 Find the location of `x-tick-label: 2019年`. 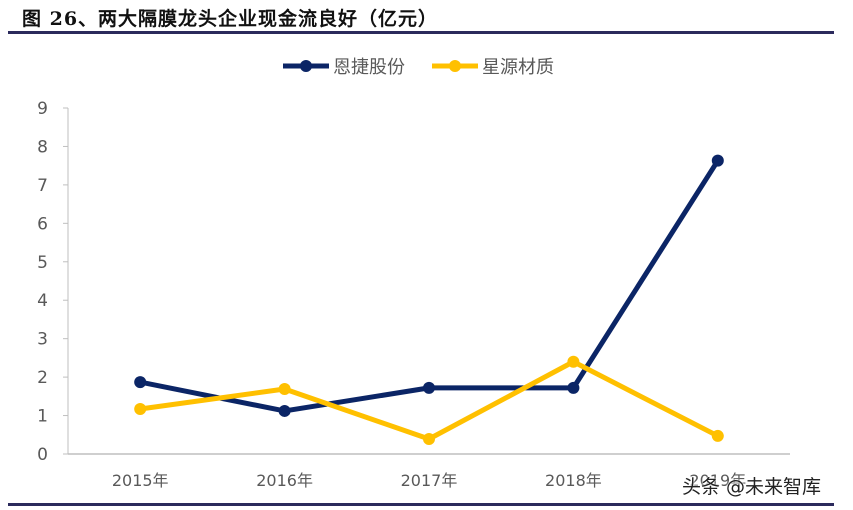

x-tick-label: 2019年 is located at coordinates (717, 480).